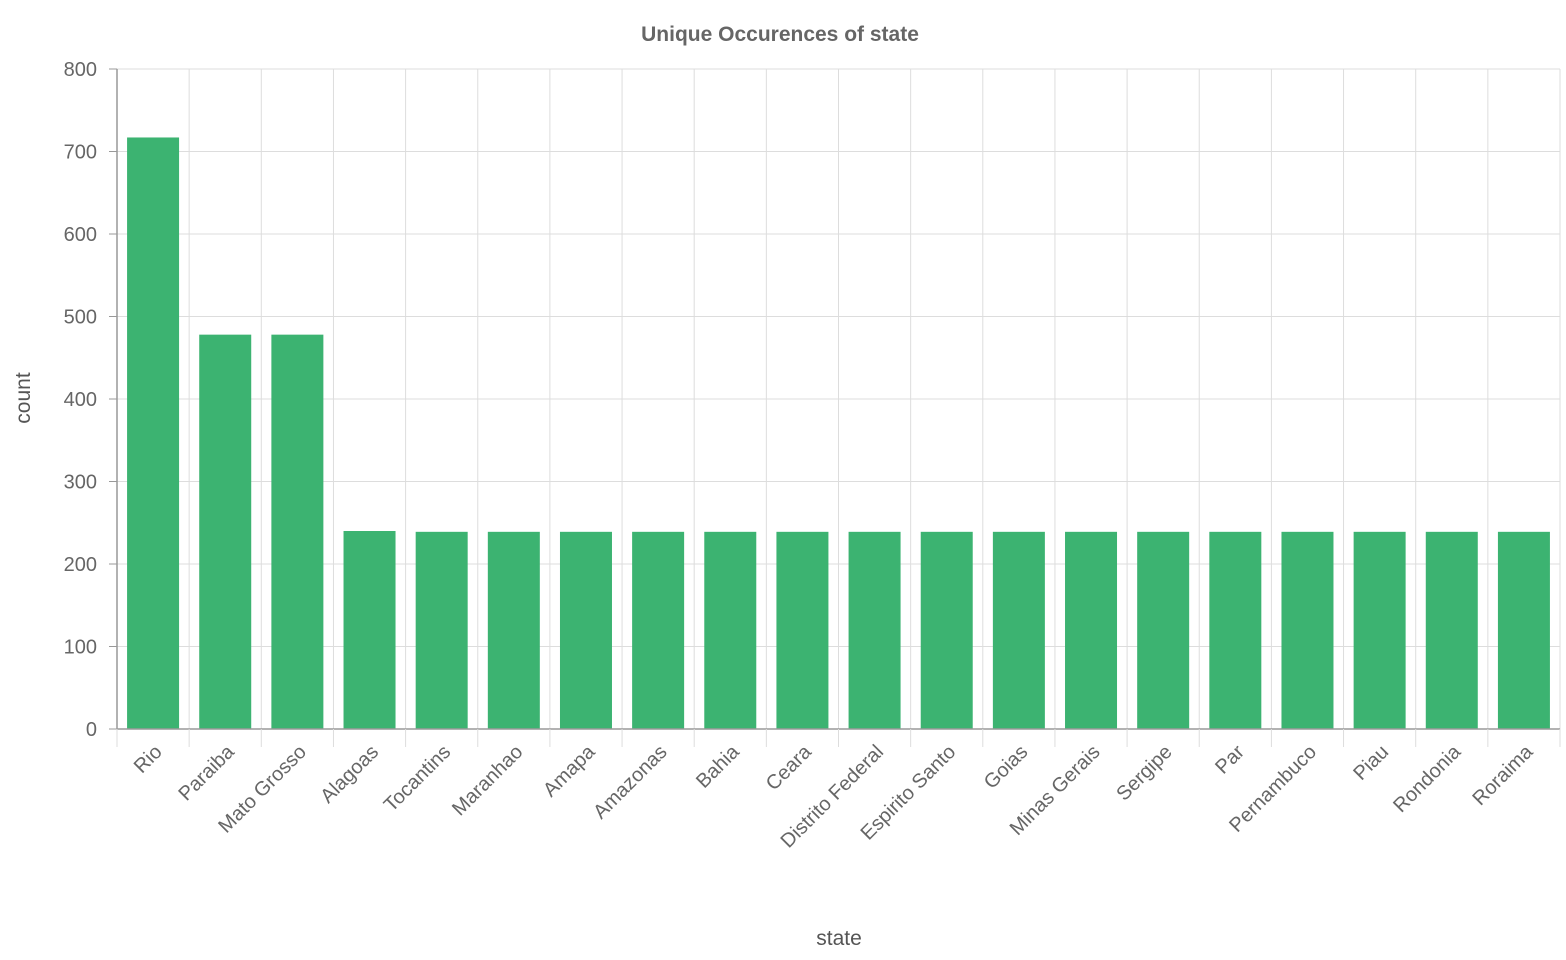 The height and width of the screenshot is (960, 1566). Describe the element at coordinates (780, 34) in the screenshot. I see `chart-title: Unique Occurences of state` at that location.